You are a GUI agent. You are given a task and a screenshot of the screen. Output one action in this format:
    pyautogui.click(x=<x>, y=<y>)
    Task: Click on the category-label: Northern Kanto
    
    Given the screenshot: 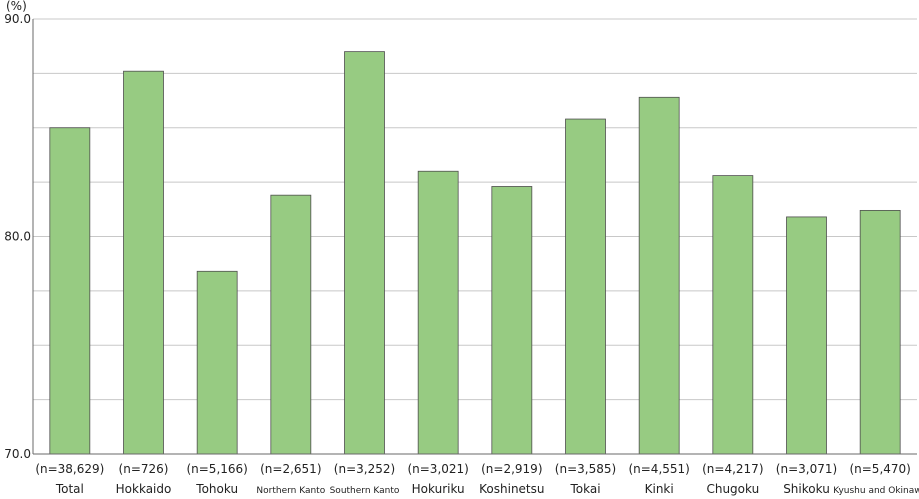 What is the action you would take?
    pyautogui.click(x=290, y=491)
    